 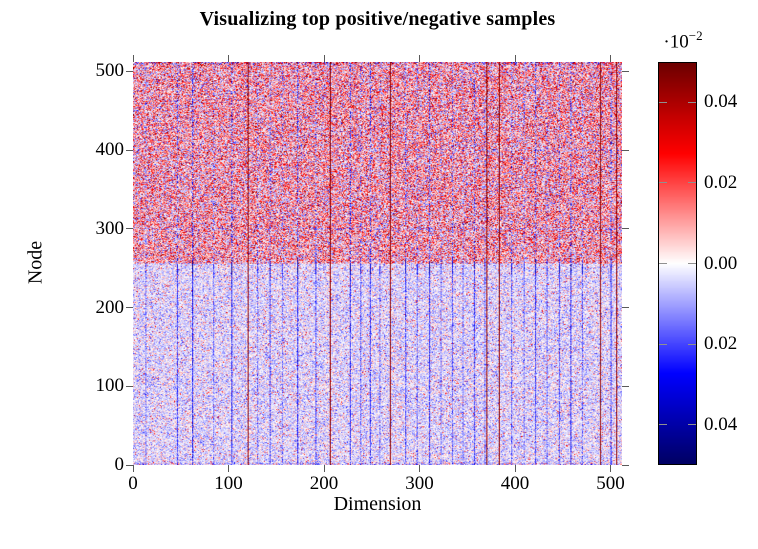 What do you see at coordinates (695, 35) in the screenshot?
I see `colorbar-multiplier-exponent: −2` at bounding box center [695, 35].